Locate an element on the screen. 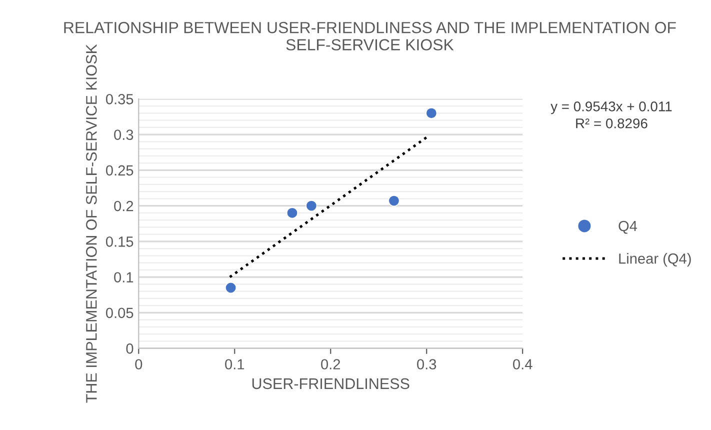 The height and width of the screenshot is (430, 711). text: y = 0.9543x + 0.011 R² = 0.8296 is located at coordinates (611, 115).